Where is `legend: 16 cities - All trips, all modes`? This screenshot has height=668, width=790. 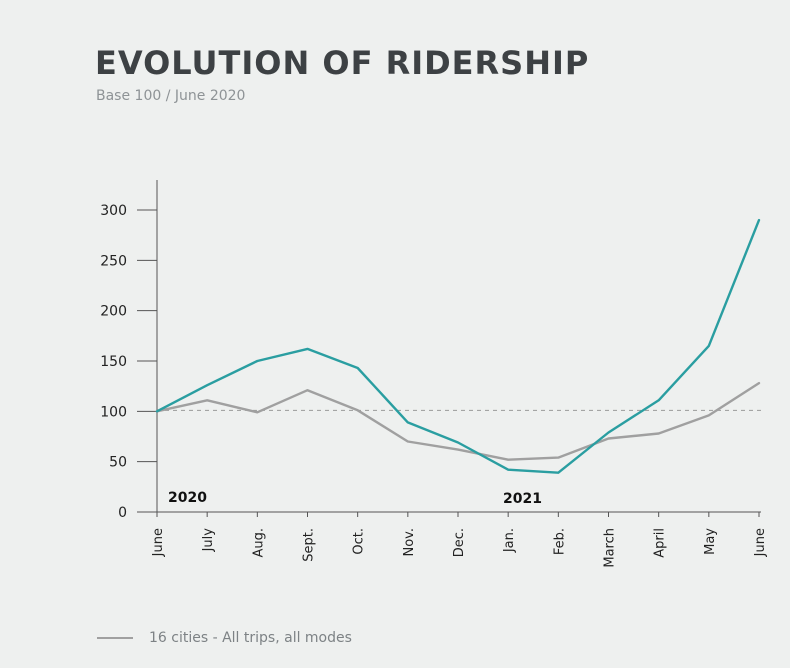 legend: 16 cities - All trips, all modes is located at coordinates (224, 638).